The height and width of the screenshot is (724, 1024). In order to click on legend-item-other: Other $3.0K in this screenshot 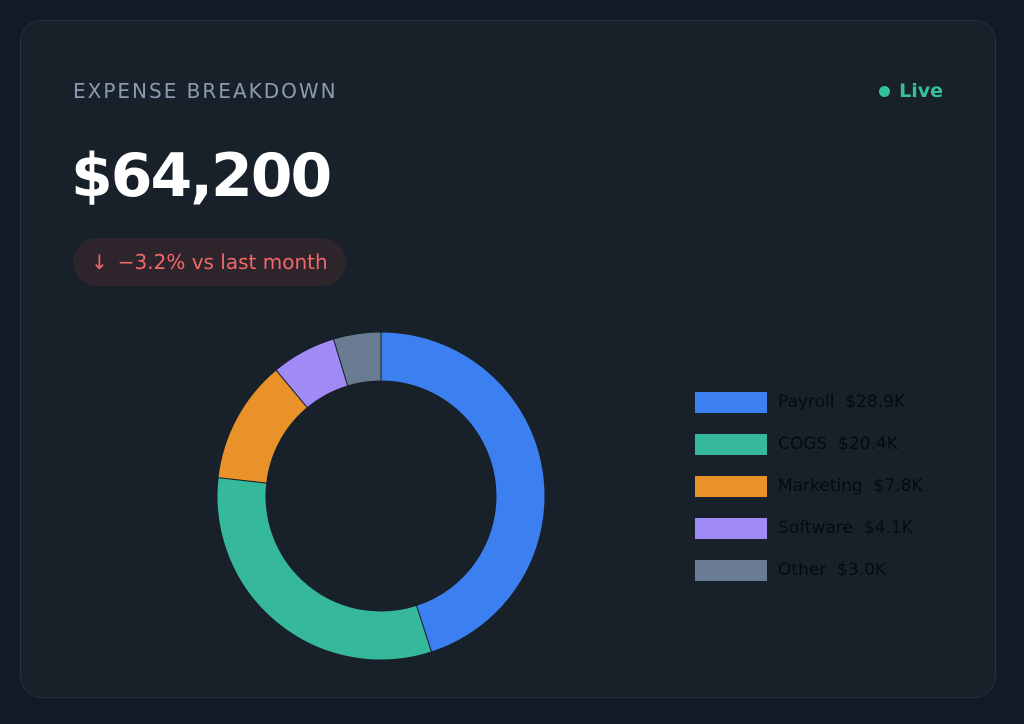, I will do `click(809, 570)`.